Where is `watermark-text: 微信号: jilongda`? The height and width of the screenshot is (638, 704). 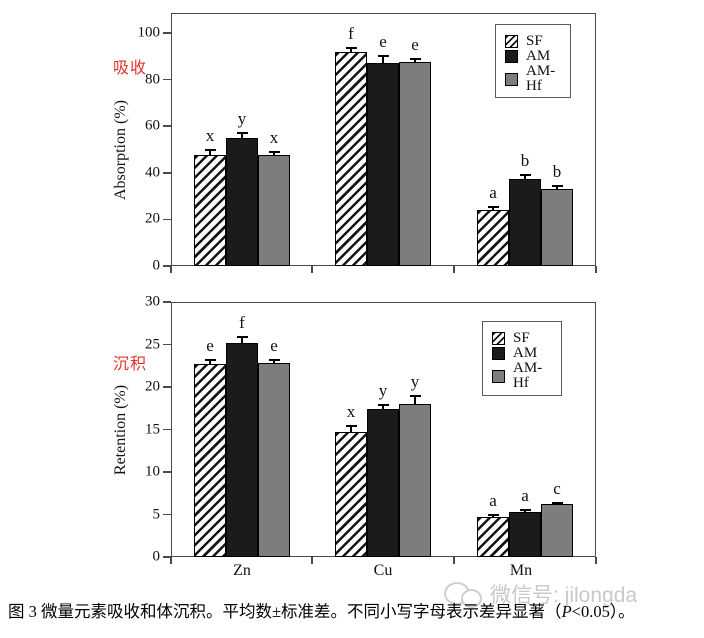
watermark-text: 微信号: jilongda is located at coordinates (564, 595).